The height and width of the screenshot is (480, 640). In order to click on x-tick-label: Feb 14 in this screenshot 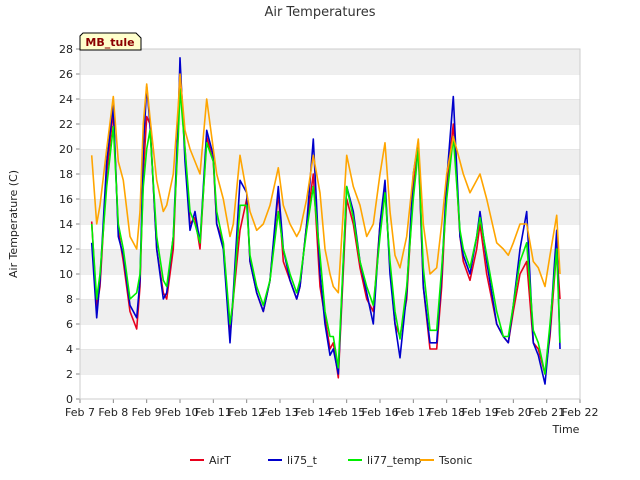, I will do `click(313, 412)`.